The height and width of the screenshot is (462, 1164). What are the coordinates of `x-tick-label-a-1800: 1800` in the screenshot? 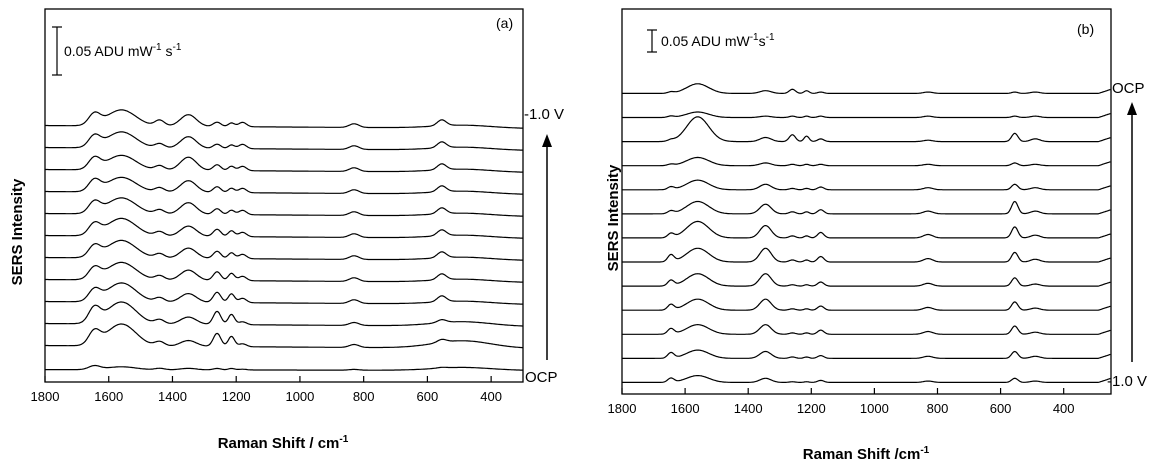 It's located at (45, 396).